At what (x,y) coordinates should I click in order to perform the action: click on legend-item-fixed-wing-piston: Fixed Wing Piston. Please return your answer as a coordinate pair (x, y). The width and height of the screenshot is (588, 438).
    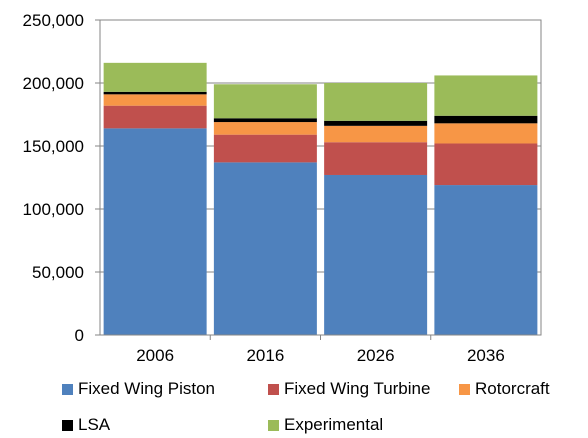
    Looking at the image, I should click on (138, 389).